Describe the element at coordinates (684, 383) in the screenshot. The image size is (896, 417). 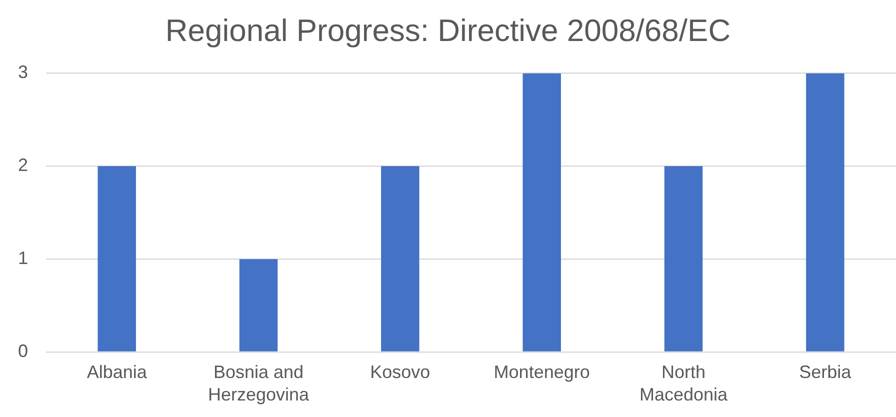
I see `x-tick-label: North Macedonia` at that location.